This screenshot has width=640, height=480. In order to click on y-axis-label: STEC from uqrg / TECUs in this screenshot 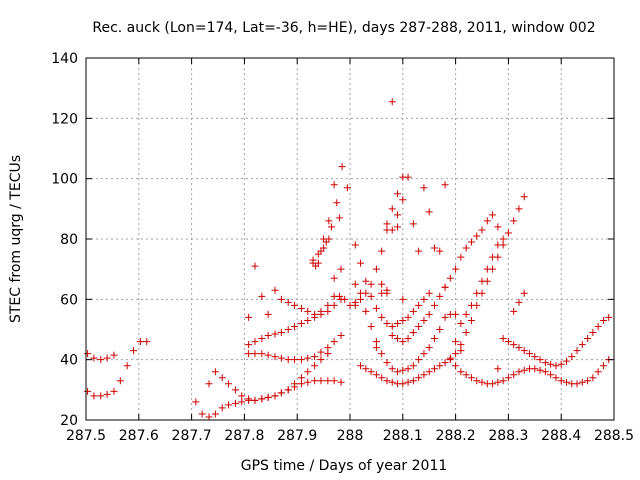, I will do `click(16, 239)`.